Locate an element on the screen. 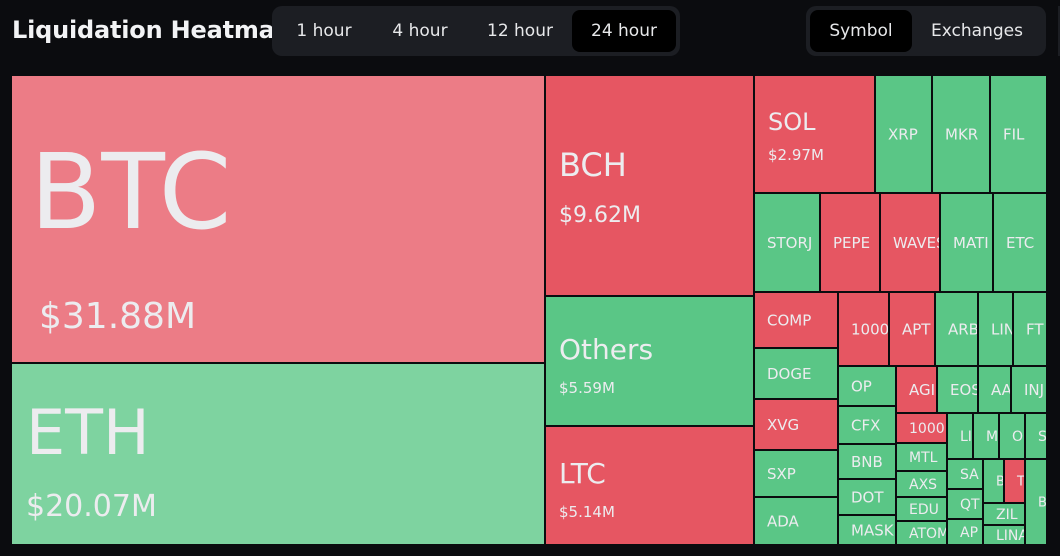 This screenshot has height=556, width=1060. tile-others-3: Others $5.59M is located at coordinates (649, 361).